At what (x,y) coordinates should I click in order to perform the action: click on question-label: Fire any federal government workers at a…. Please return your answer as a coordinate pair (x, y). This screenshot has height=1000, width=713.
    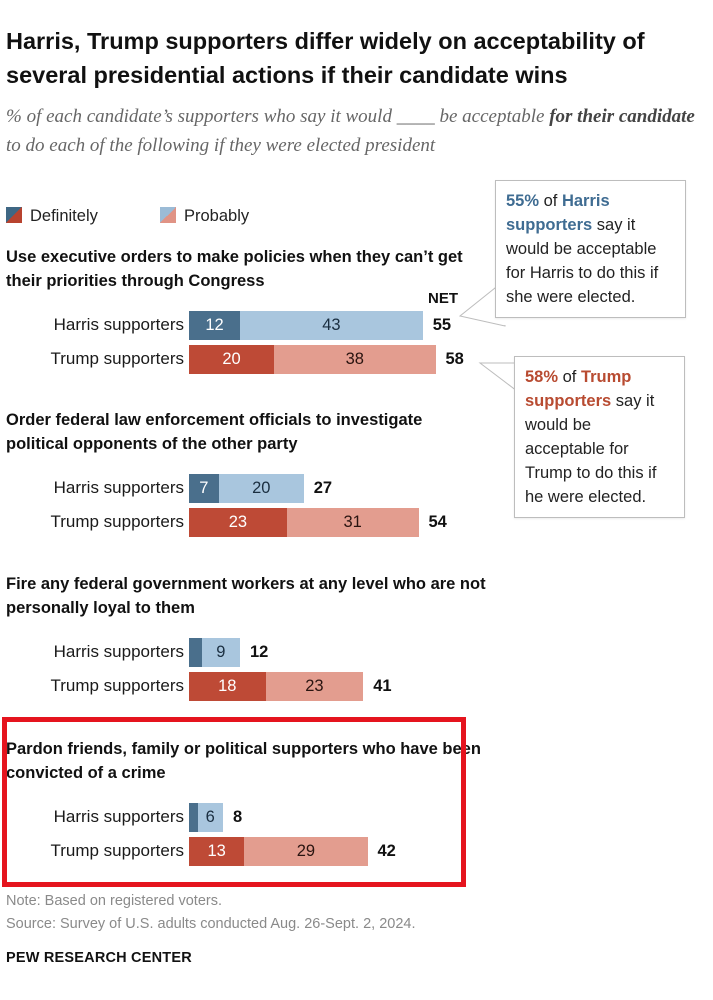
    Looking at the image, I should click on (246, 596).